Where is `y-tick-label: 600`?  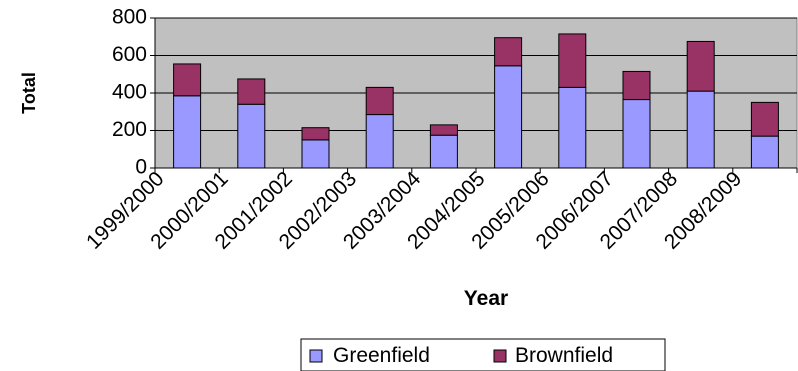 y-tick-label: 600 is located at coordinates (129, 54).